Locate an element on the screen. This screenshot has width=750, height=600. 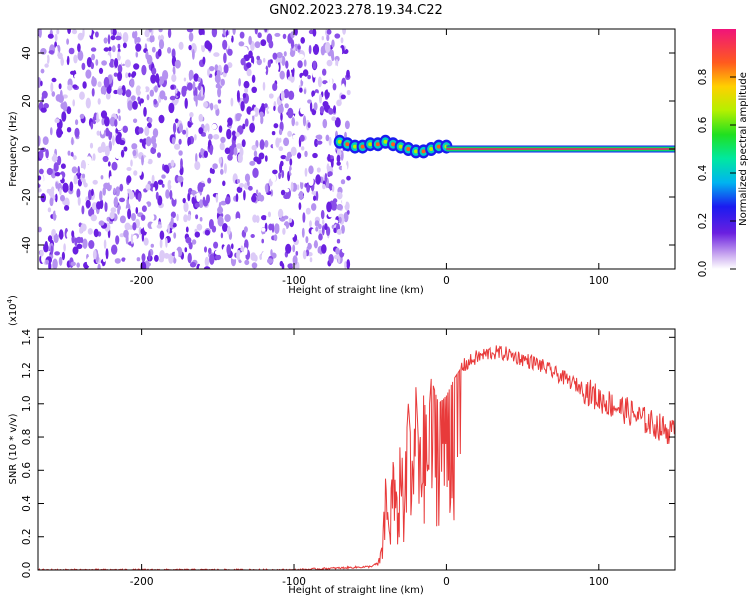
spectrogram-ylabel: Frequency (Hz) is located at coordinates (13, 149).